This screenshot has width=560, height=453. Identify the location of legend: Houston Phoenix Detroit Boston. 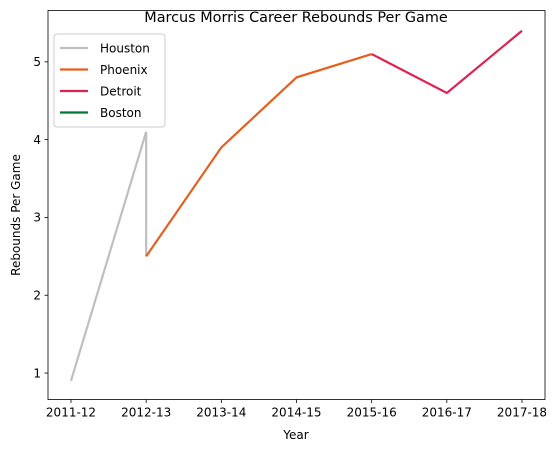
(109, 80).